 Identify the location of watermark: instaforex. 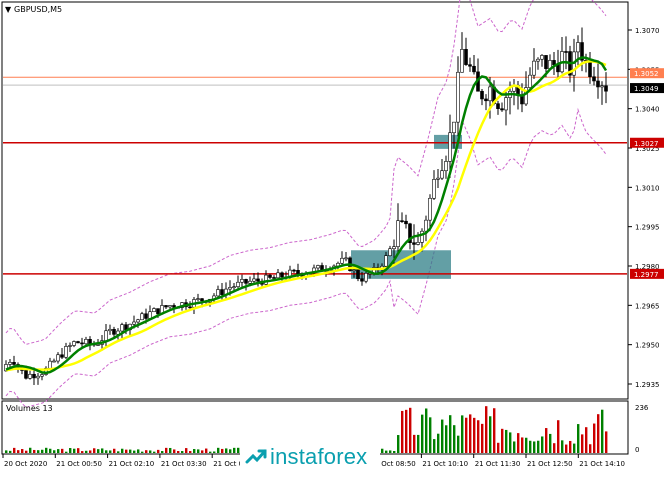
(310, 457).